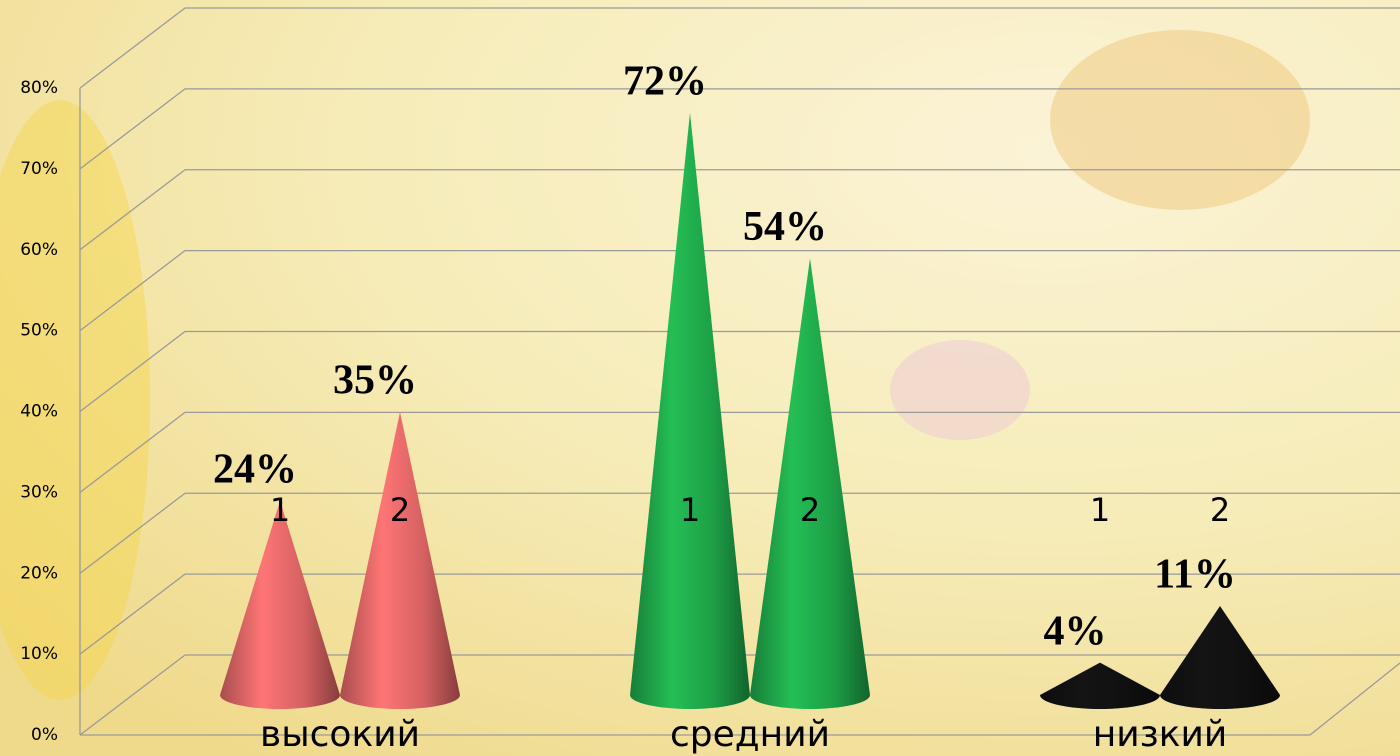  What do you see at coordinates (750, 734) in the screenshot?
I see `x-tick-label: средний` at bounding box center [750, 734].